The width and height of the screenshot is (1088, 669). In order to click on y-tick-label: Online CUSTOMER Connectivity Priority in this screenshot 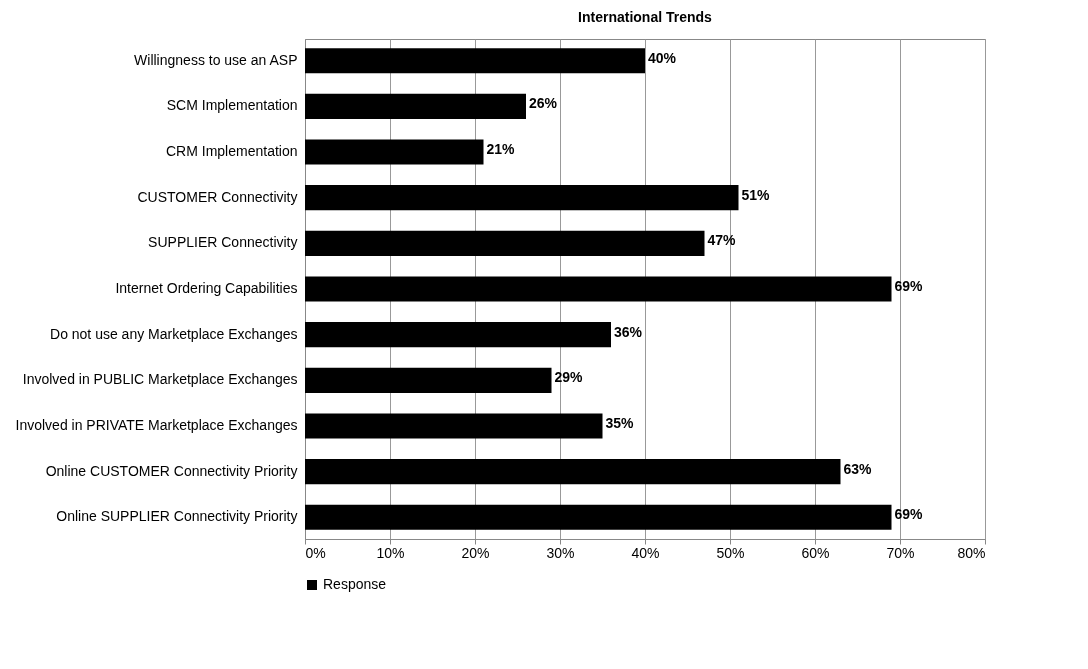, I will do `click(171, 470)`.